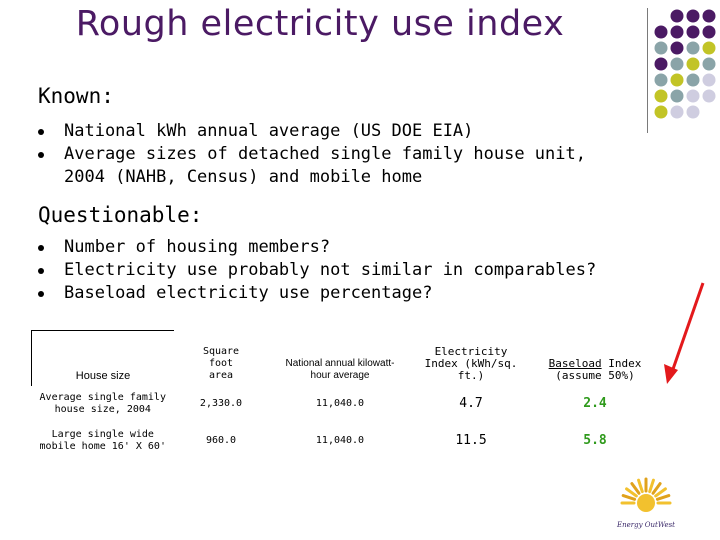  What do you see at coordinates (647, 70) in the screenshot?
I see `divider-line` at bounding box center [647, 70].